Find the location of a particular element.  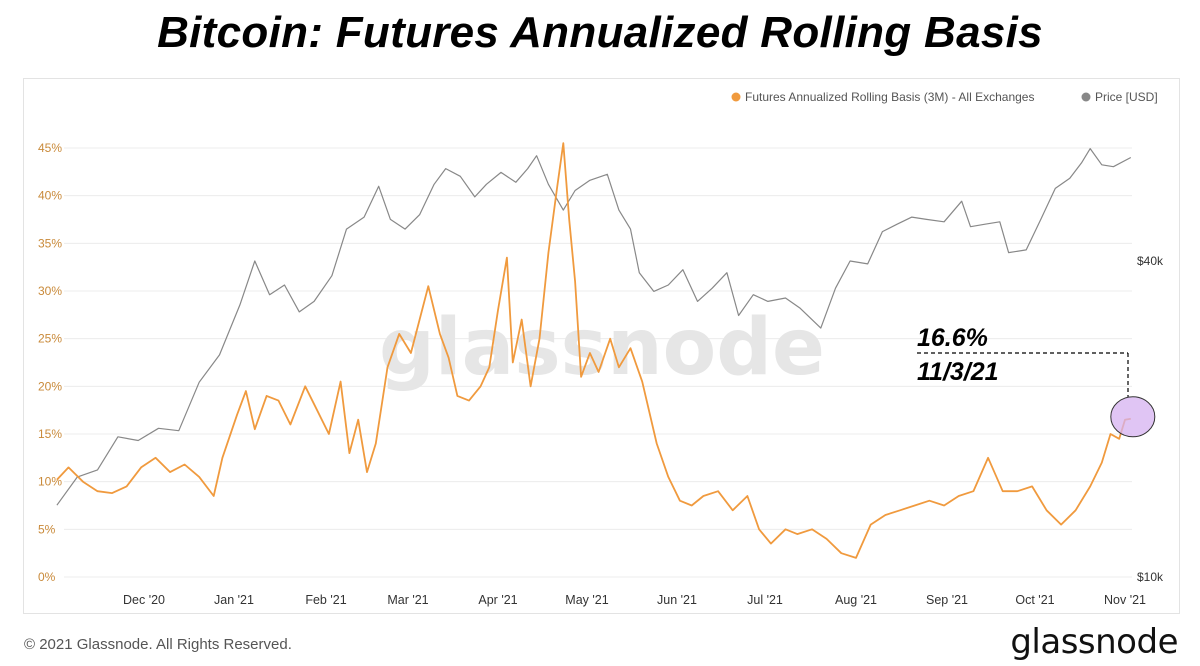

x-tick-label: Oct '21 is located at coordinates (1034, 600).